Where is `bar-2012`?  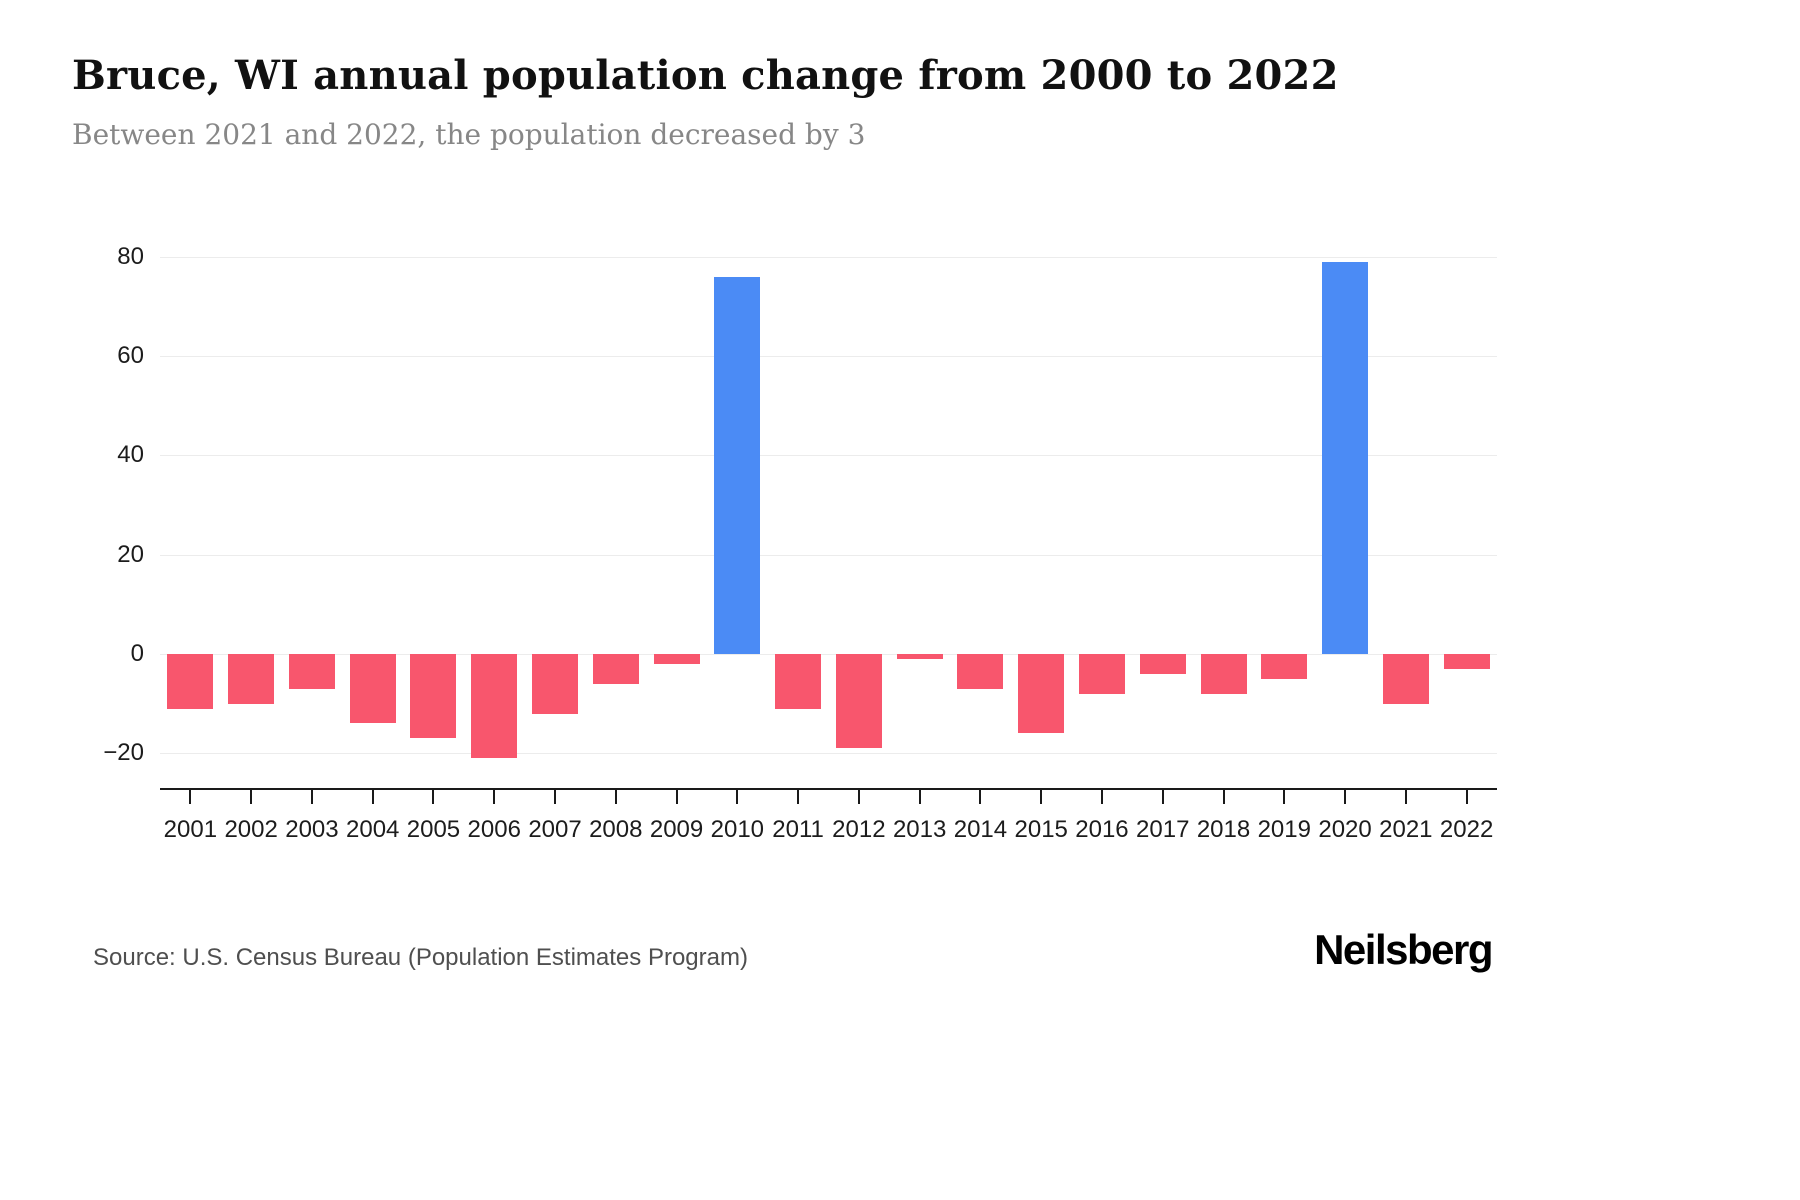 bar-2012 is located at coordinates (858, 701).